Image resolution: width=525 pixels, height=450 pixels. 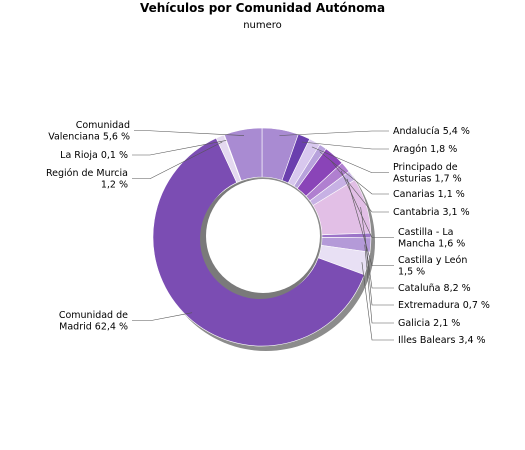 What do you see at coordinates (189, 133) in the screenshot?
I see `leader-line-comunidad-valenciana` at bounding box center [189, 133].